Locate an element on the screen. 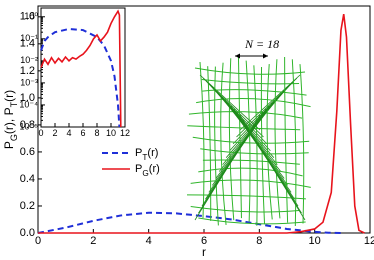 The height and width of the screenshot is (260, 374). inset: 0 2 4 6 8 10 12 10⁻⁵ 10⁻⁴ 10⁻³ 10⁻² 10⁻¹ 10⁰ is located at coordinates (74, 72).